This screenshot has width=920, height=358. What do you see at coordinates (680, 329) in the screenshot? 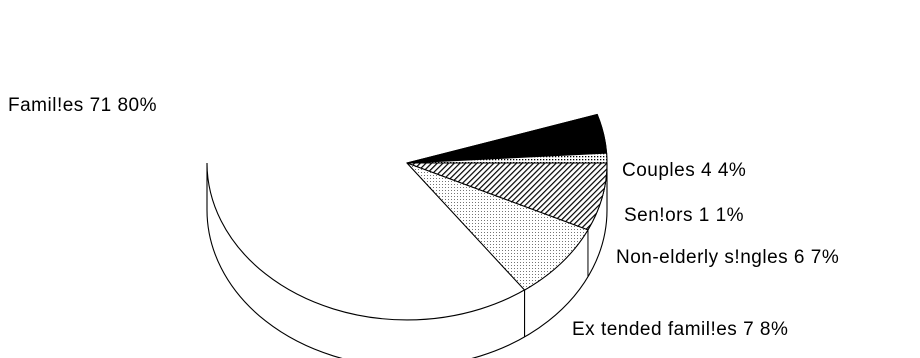
I see `label-extended-families: Ex tended famil!es 7 8%` at bounding box center [680, 329].